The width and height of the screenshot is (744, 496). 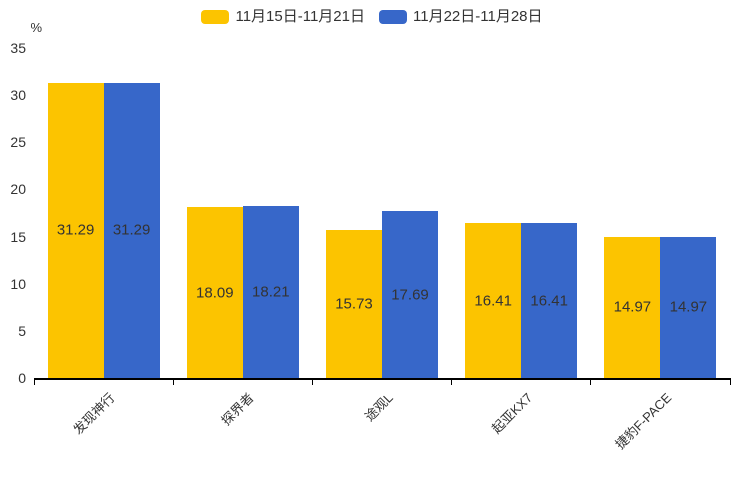 What do you see at coordinates (237, 409) in the screenshot?
I see `x-axis-category-label: 探界者` at bounding box center [237, 409].